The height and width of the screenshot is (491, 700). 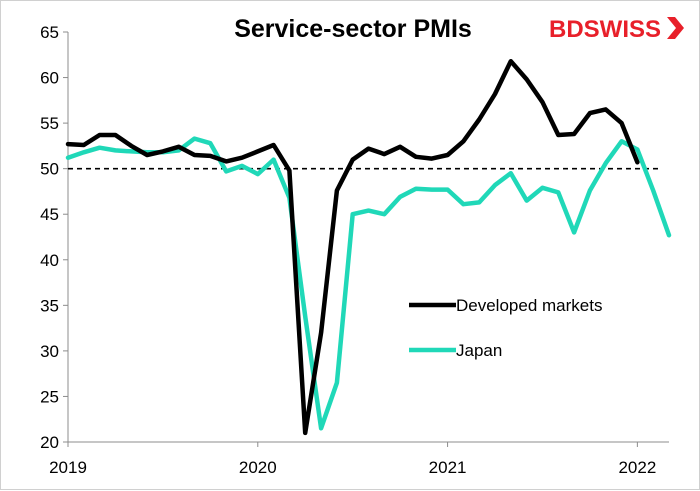 What do you see at coordinates (675, 28) in the screenshot?
I see `logo-chevron-icon` at bounding box center [675, 28].